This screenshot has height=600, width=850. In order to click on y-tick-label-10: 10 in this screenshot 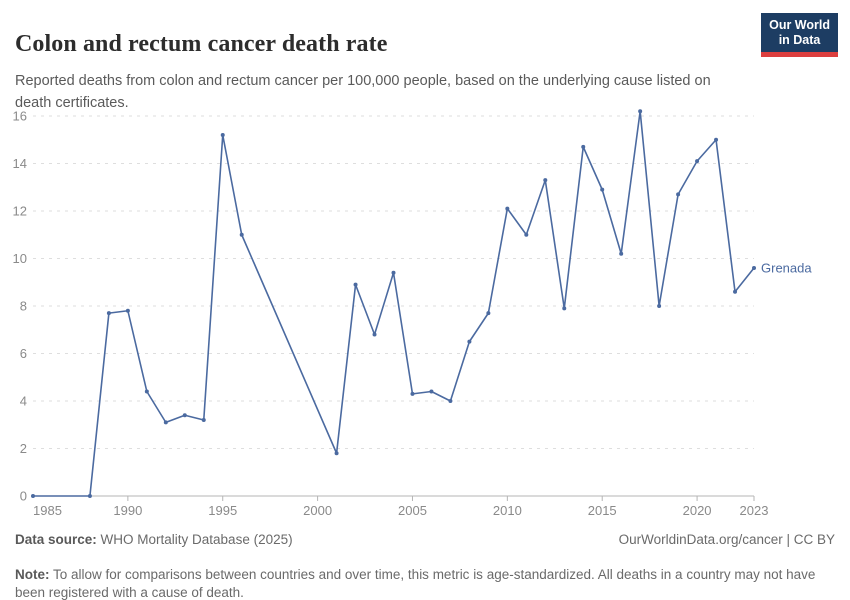, I will do `click(20, 258)`.